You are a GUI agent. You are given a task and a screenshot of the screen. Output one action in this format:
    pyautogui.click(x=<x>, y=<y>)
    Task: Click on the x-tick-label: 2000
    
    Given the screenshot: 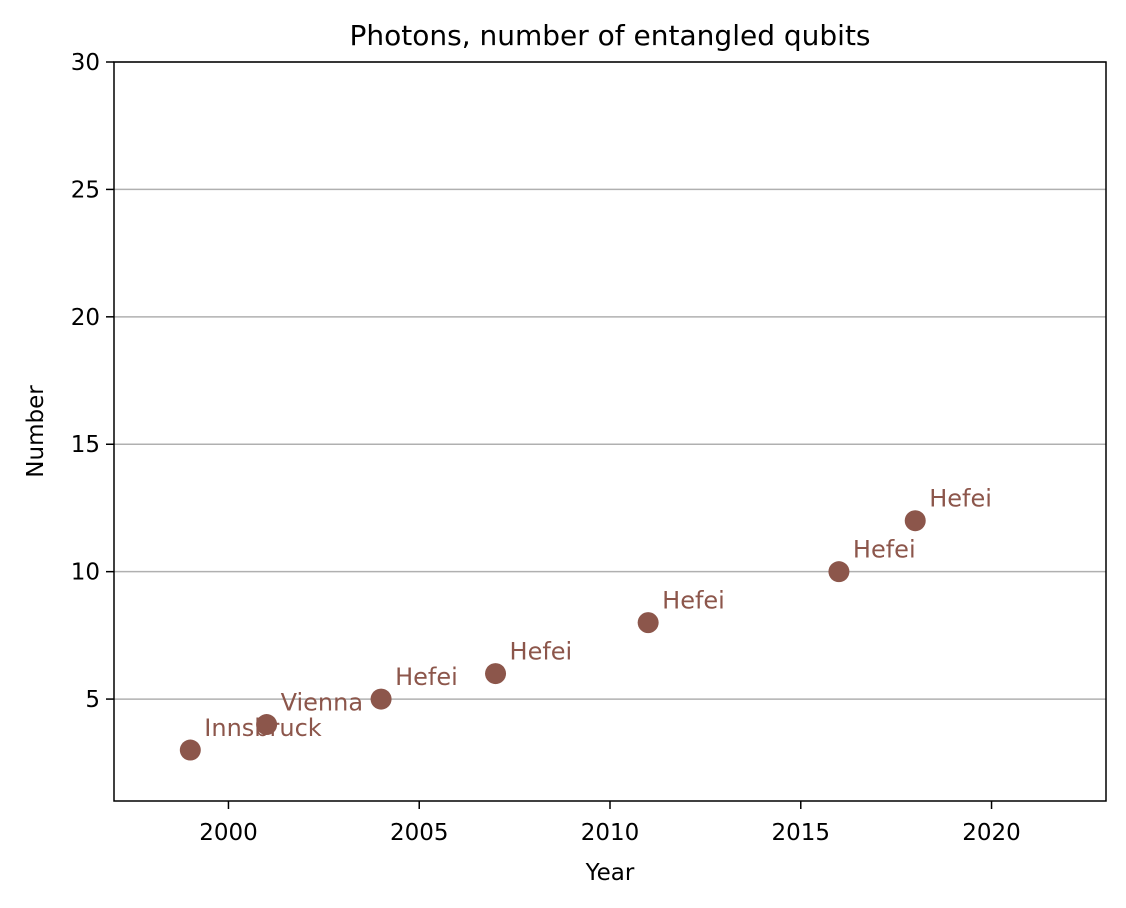 What is the action you would take?
    pyautogui.click(x=228, y=833)
    